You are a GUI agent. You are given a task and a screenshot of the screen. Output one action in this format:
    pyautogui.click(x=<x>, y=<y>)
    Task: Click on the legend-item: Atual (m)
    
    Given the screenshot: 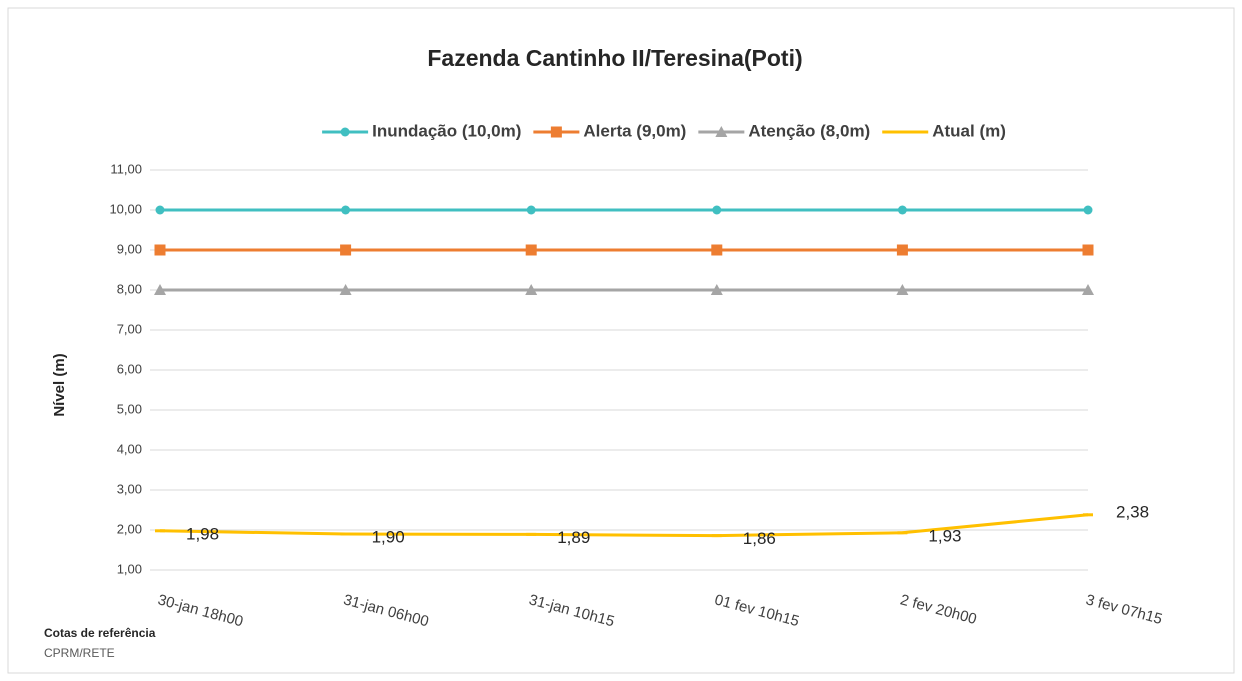 What is the action you would take?
    pyautogui.click(x=944, y=130)
    